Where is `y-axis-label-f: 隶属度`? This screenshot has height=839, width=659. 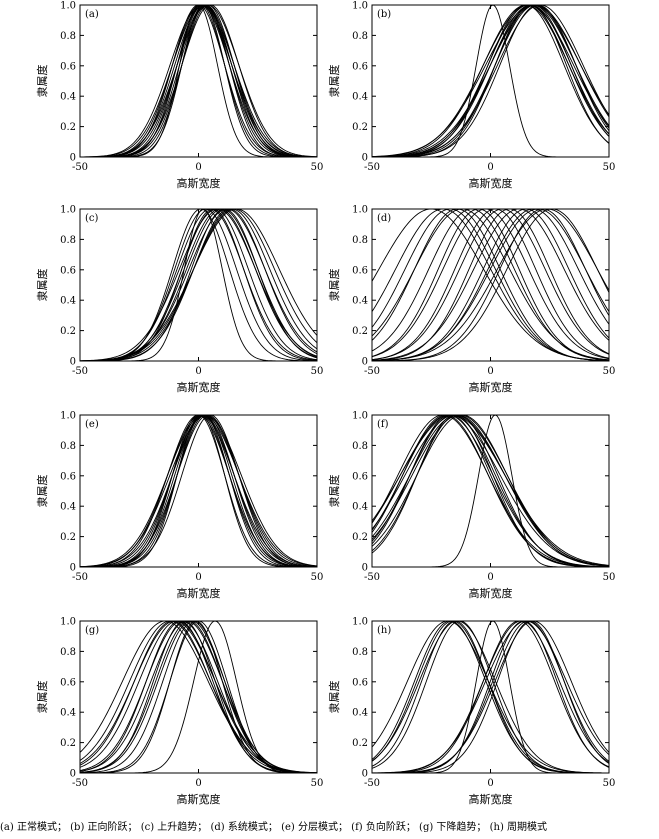 y-axis-label-f: 隶属度 is located at coordinates (334, 491).